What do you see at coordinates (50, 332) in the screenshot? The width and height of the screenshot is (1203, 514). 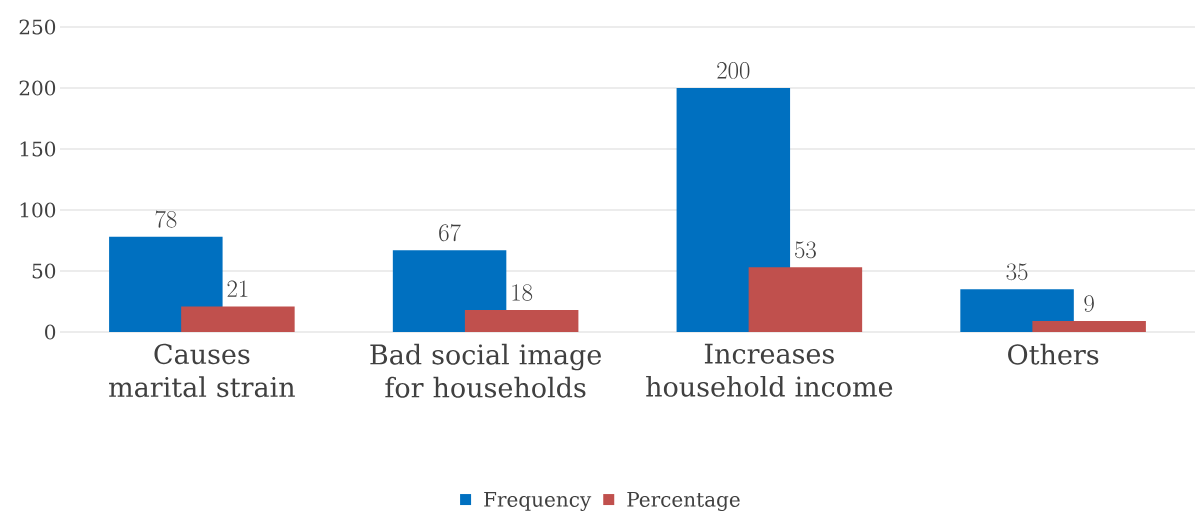 I see `y-tick-label: 0` at bounding box center [50, 332].